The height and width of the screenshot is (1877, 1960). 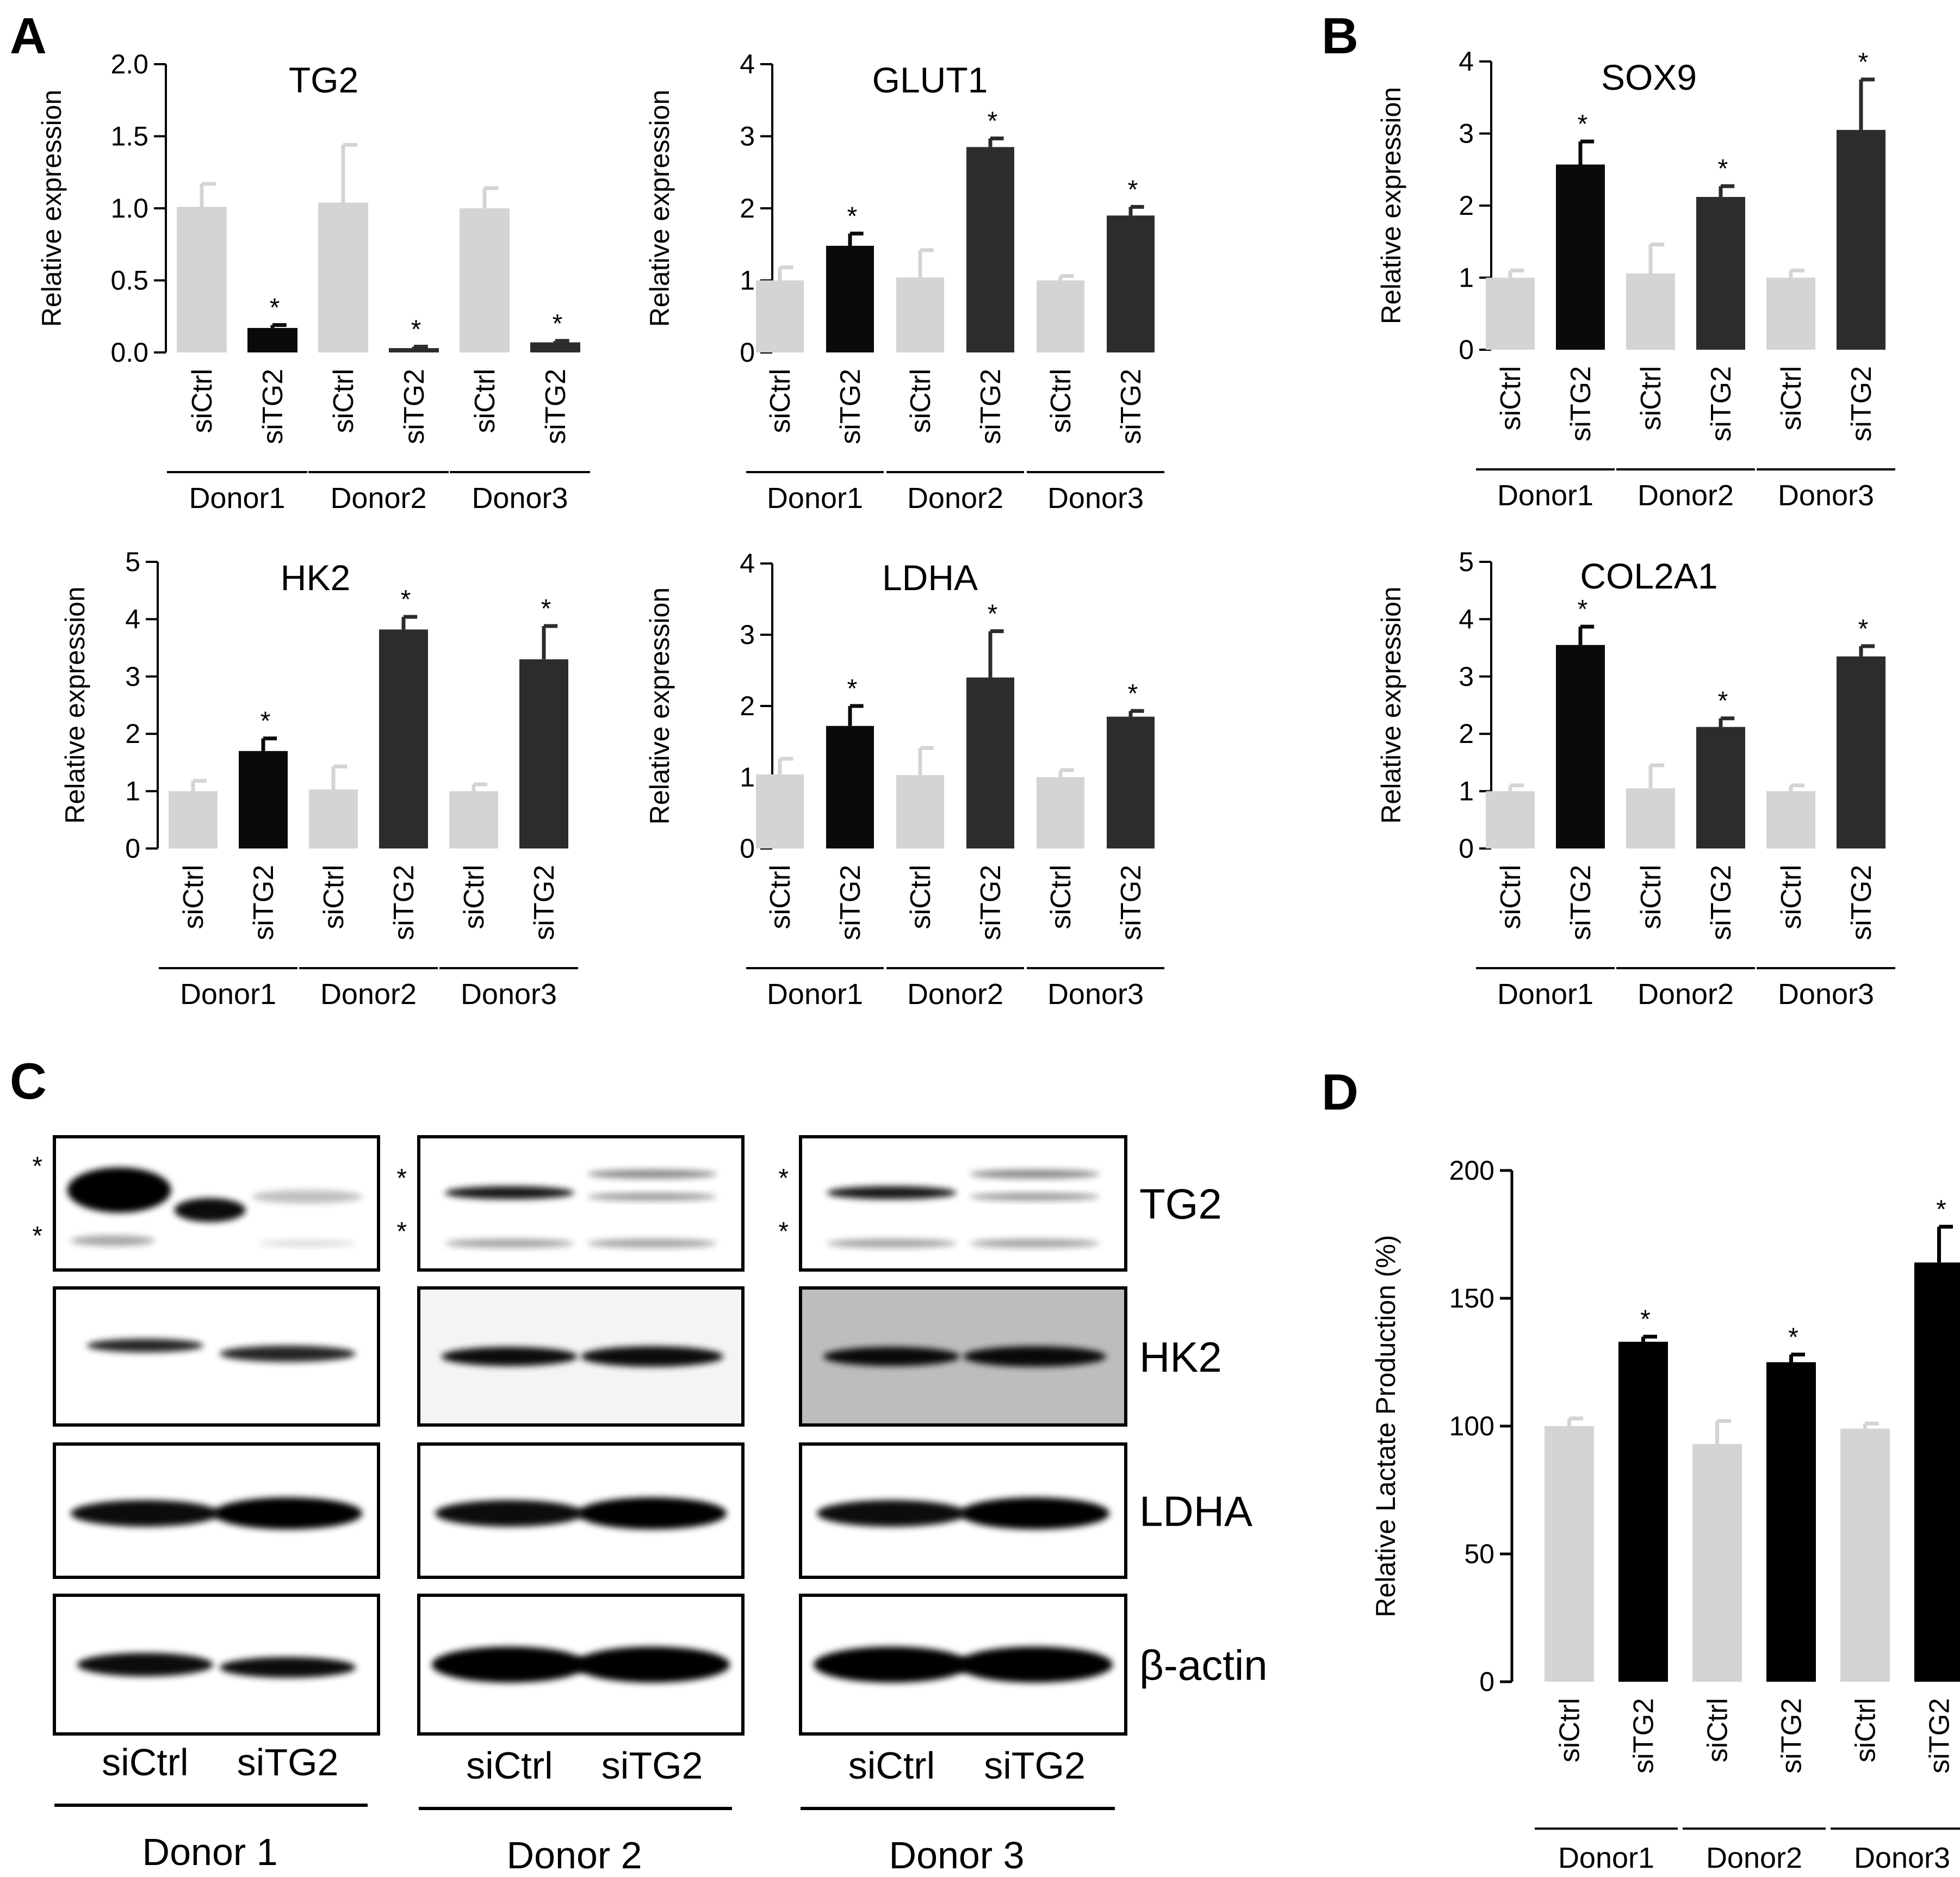 What do you see at coordinates (1471, 1426) in the screenshot?
I see `y-tick-label: 100` at bounding box center [1471, 1426].